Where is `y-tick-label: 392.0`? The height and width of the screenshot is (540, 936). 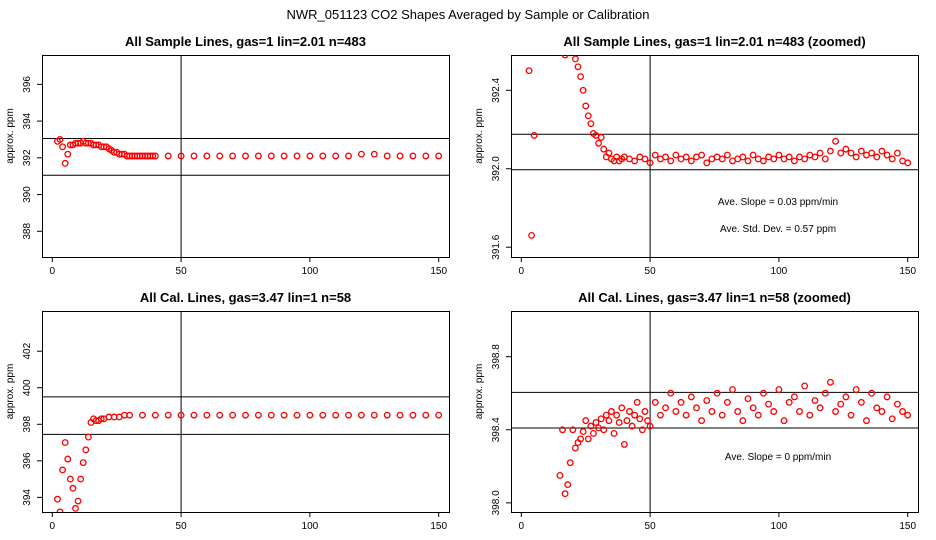 y-tick-label: 392.0 is located at coordinates (496, 168).